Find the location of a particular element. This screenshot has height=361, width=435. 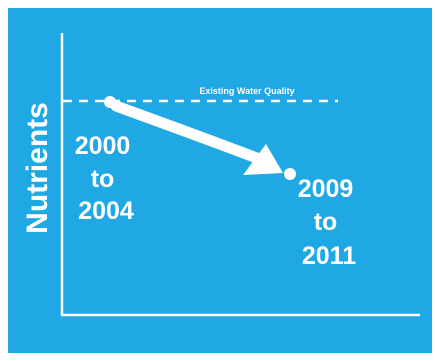

start-period-label: 2000 to 2004 is located at coordinates (106, 178).